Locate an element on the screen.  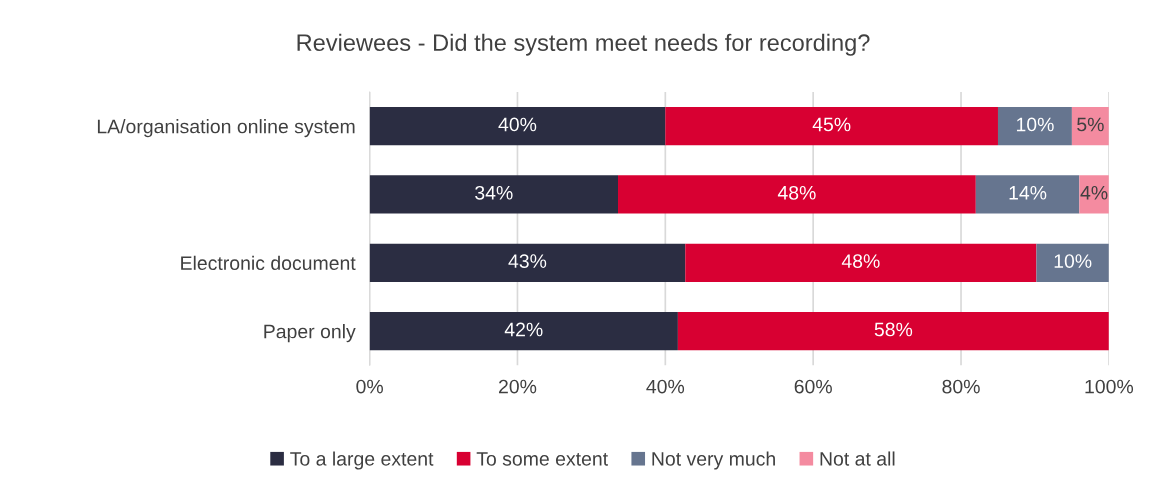
y-tick-label: Paper only is located at coordinates (310, 333).